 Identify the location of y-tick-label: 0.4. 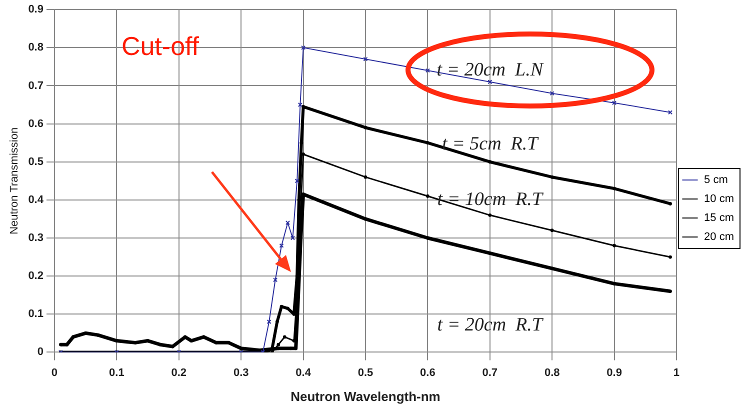
(36, 200).